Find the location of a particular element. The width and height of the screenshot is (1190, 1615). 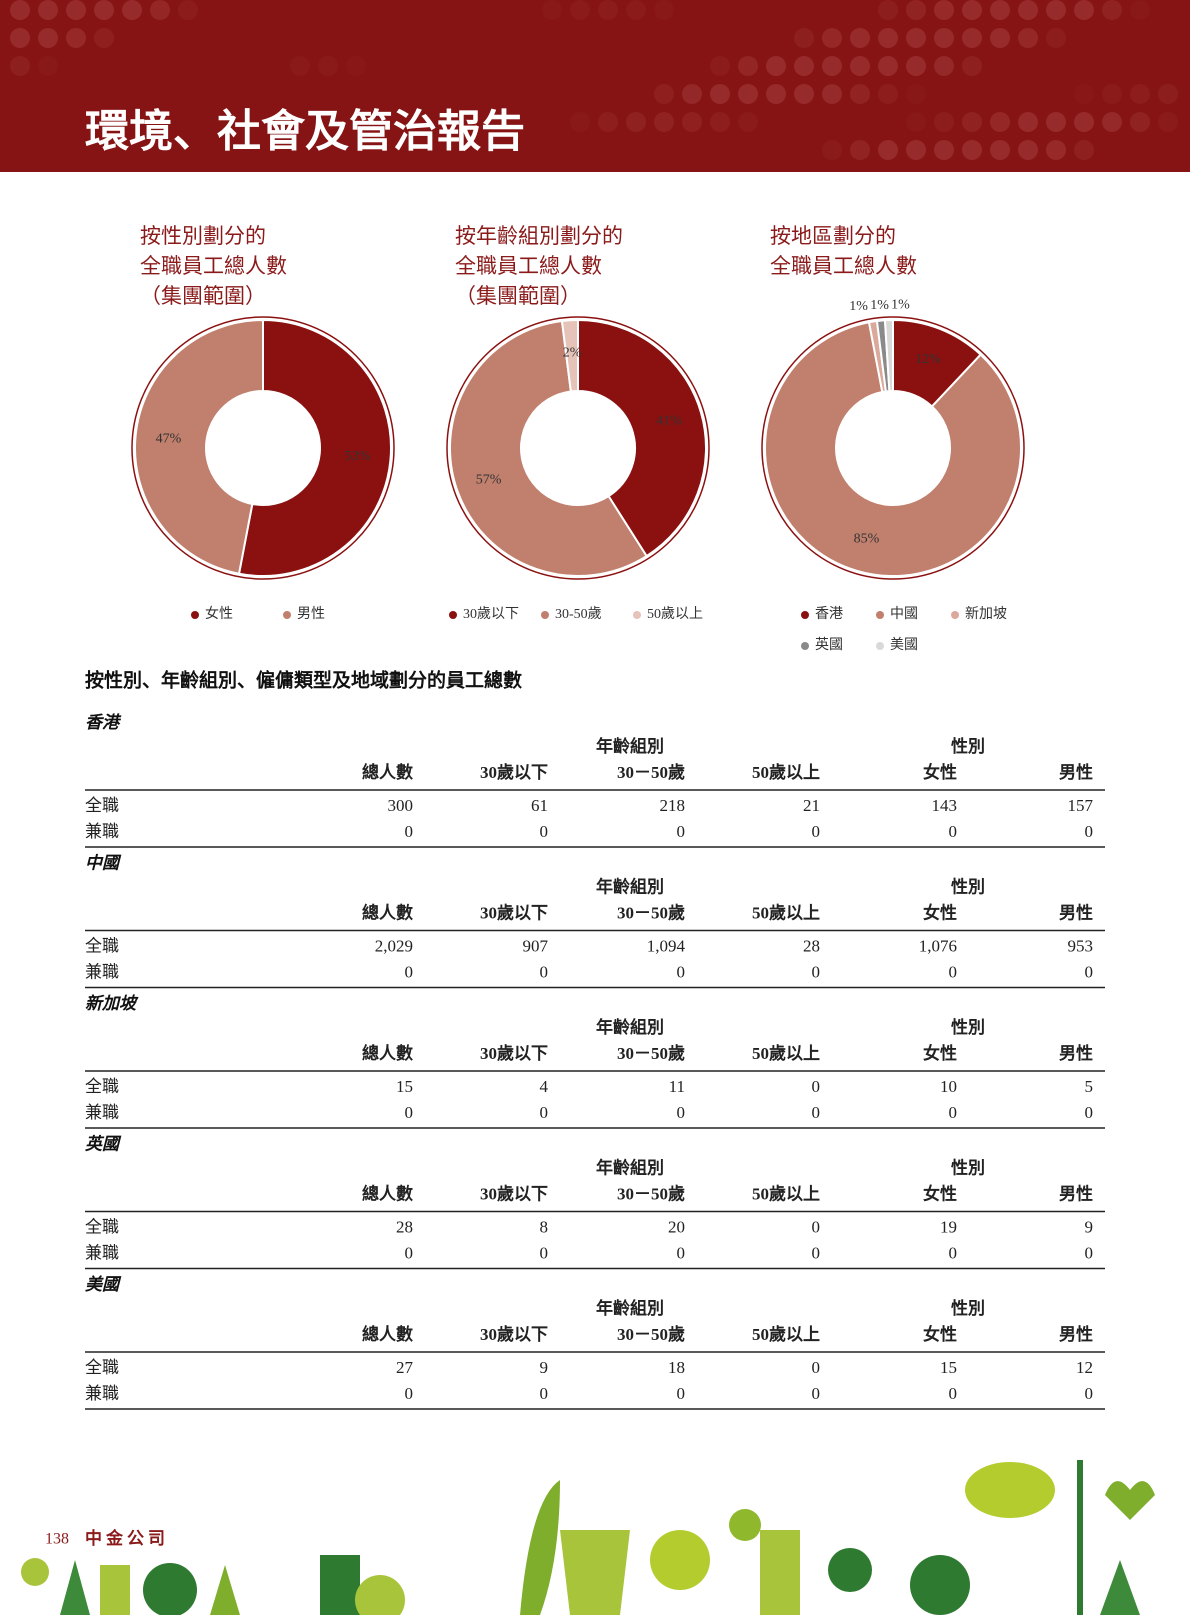

chart-title: （集團範圍） is located at coordinates (203, 296).